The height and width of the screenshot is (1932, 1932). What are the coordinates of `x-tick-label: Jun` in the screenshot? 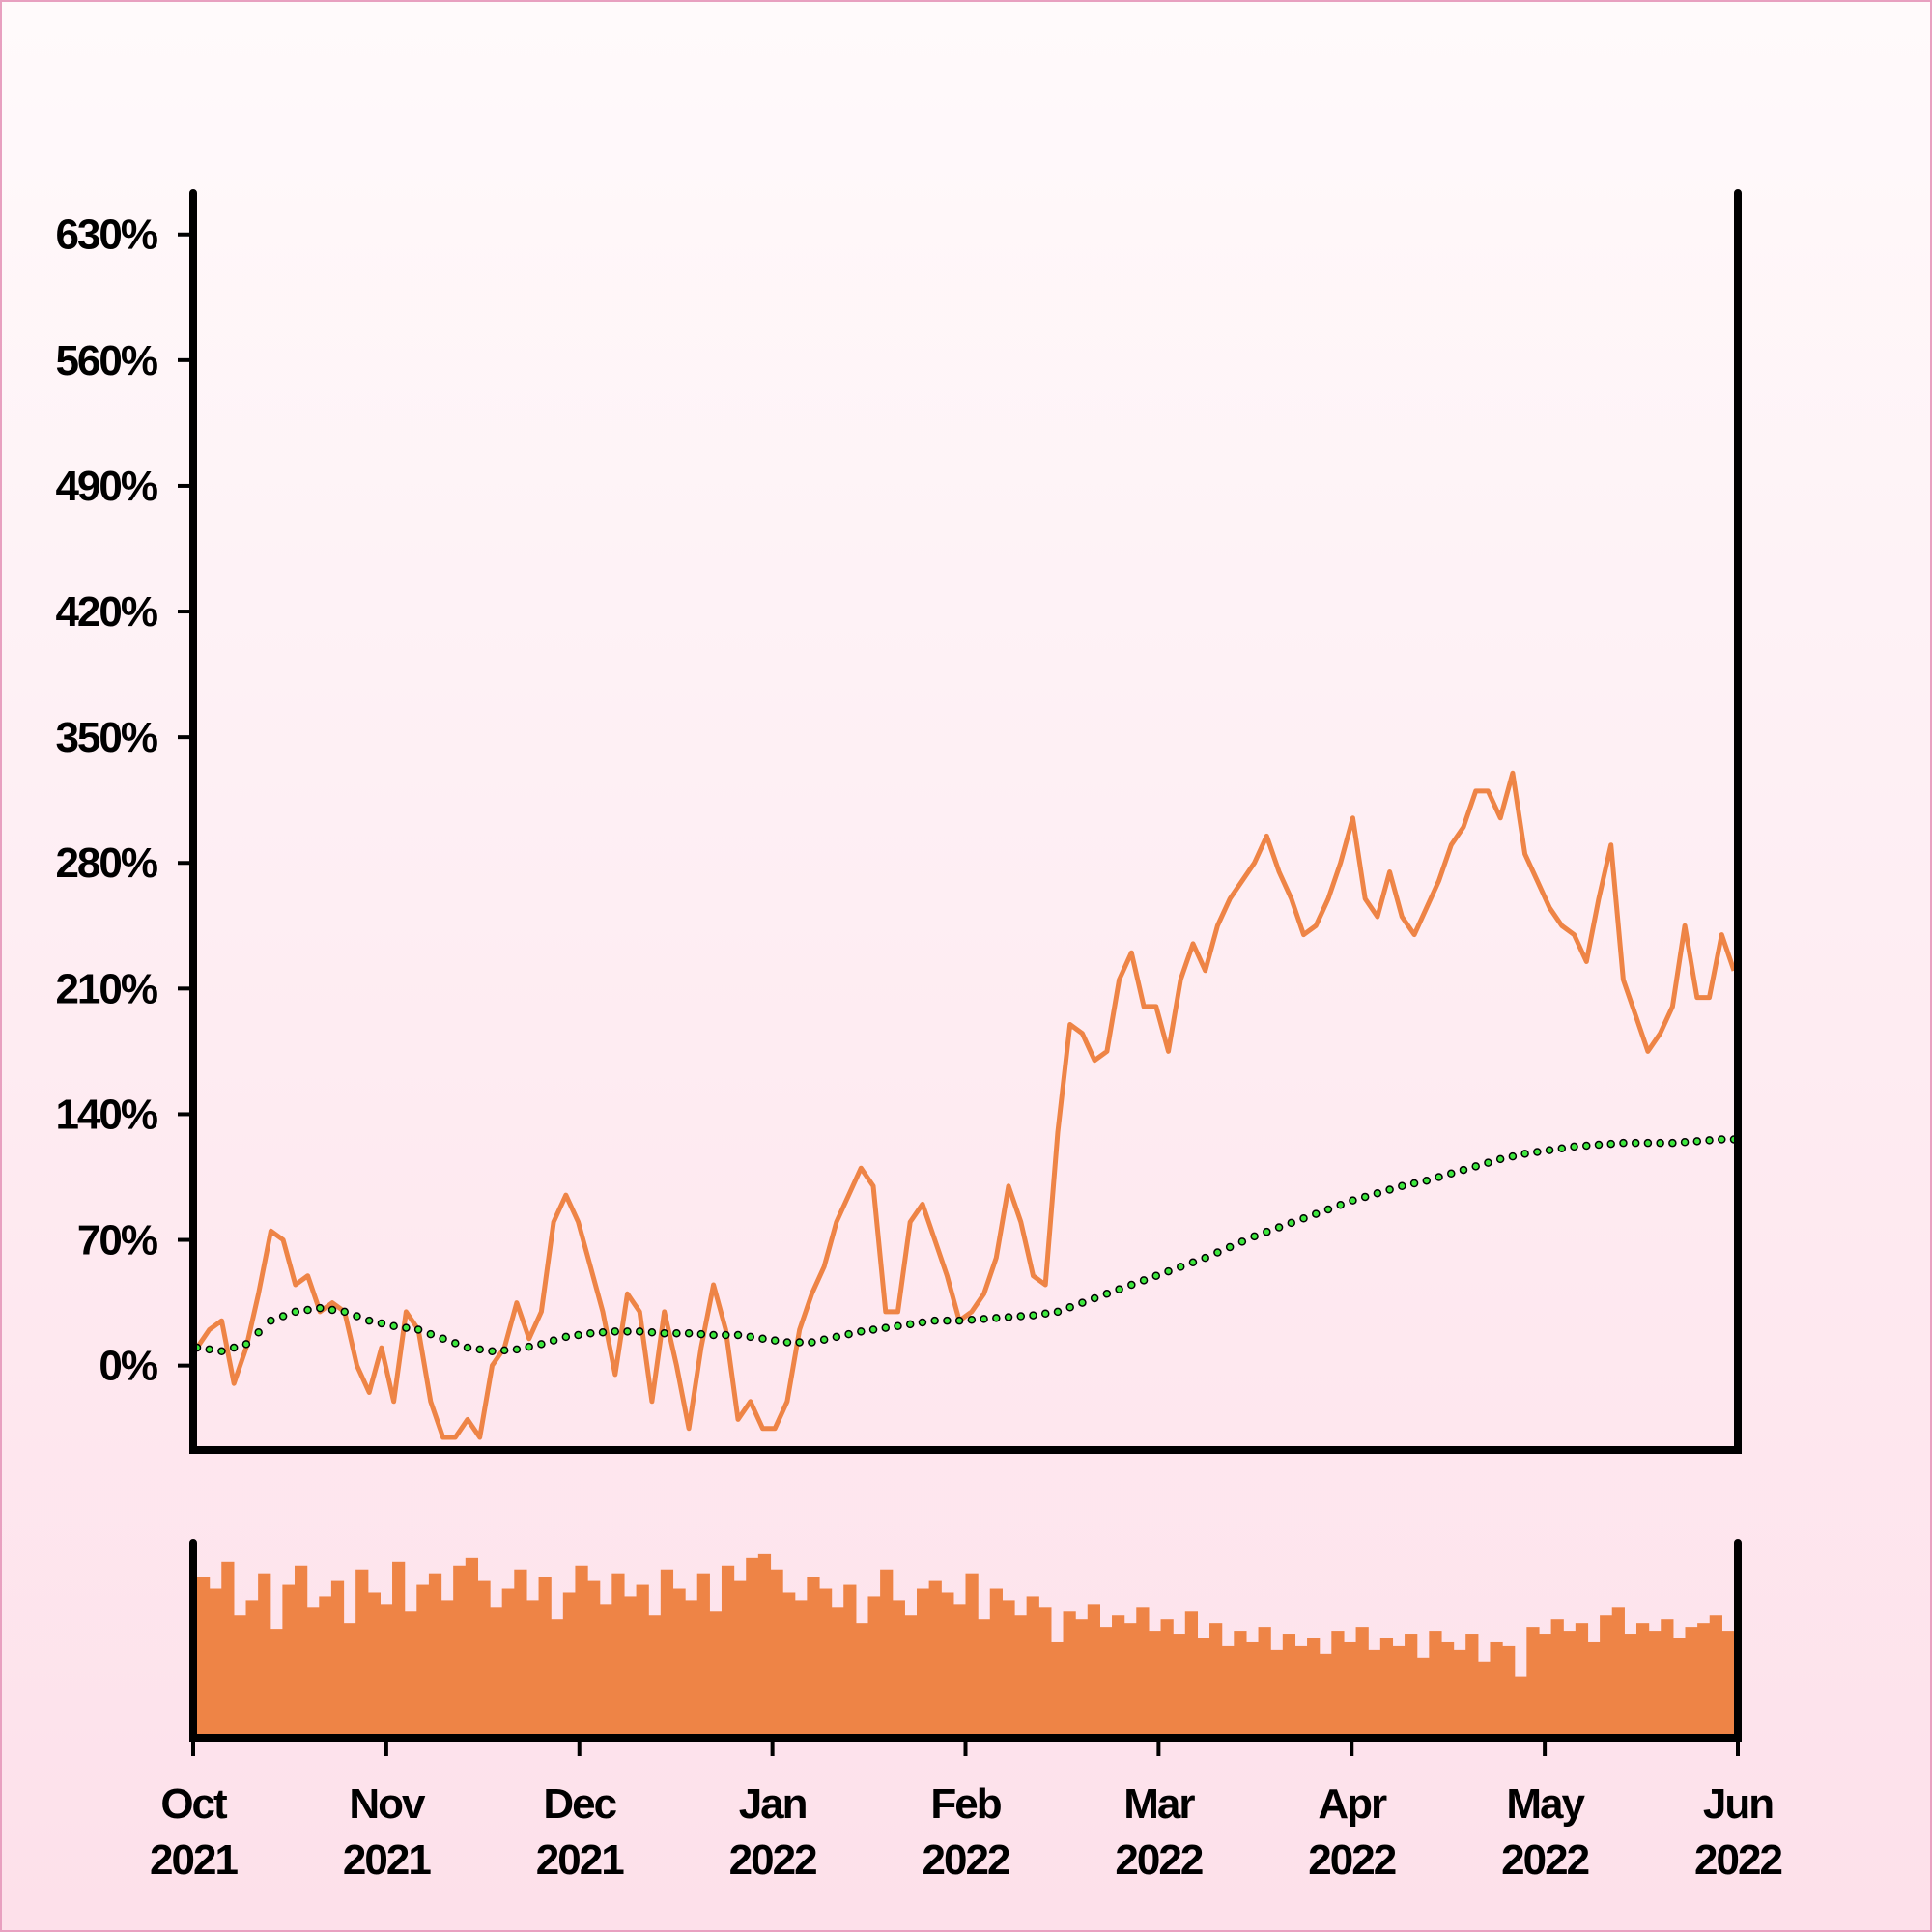 It's located at (1738, 1804).